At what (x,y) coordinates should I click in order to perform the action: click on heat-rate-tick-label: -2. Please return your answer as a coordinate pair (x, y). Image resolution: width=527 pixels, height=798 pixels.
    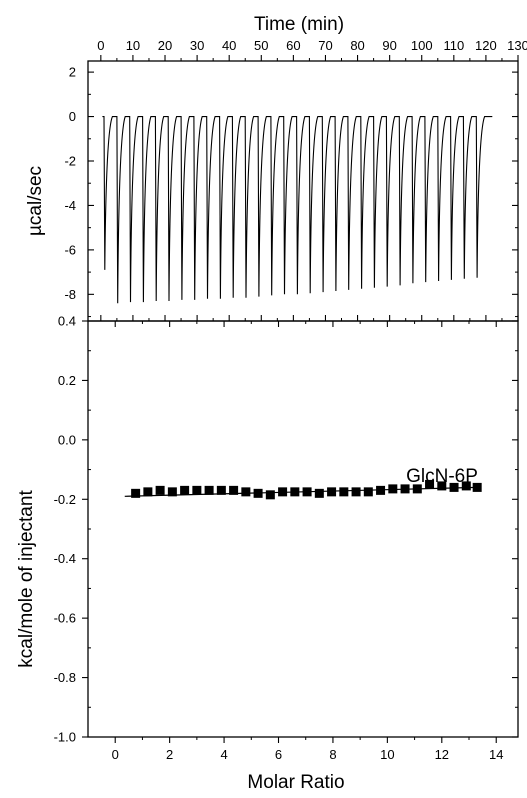
    Looking at the image, I should click on (70, 161).